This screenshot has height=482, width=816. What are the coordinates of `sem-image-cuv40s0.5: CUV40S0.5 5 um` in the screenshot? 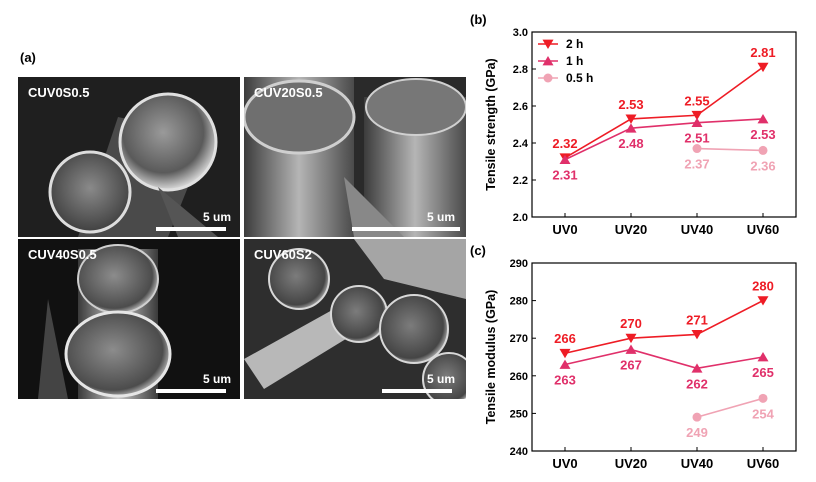 It's located at (129, 319).